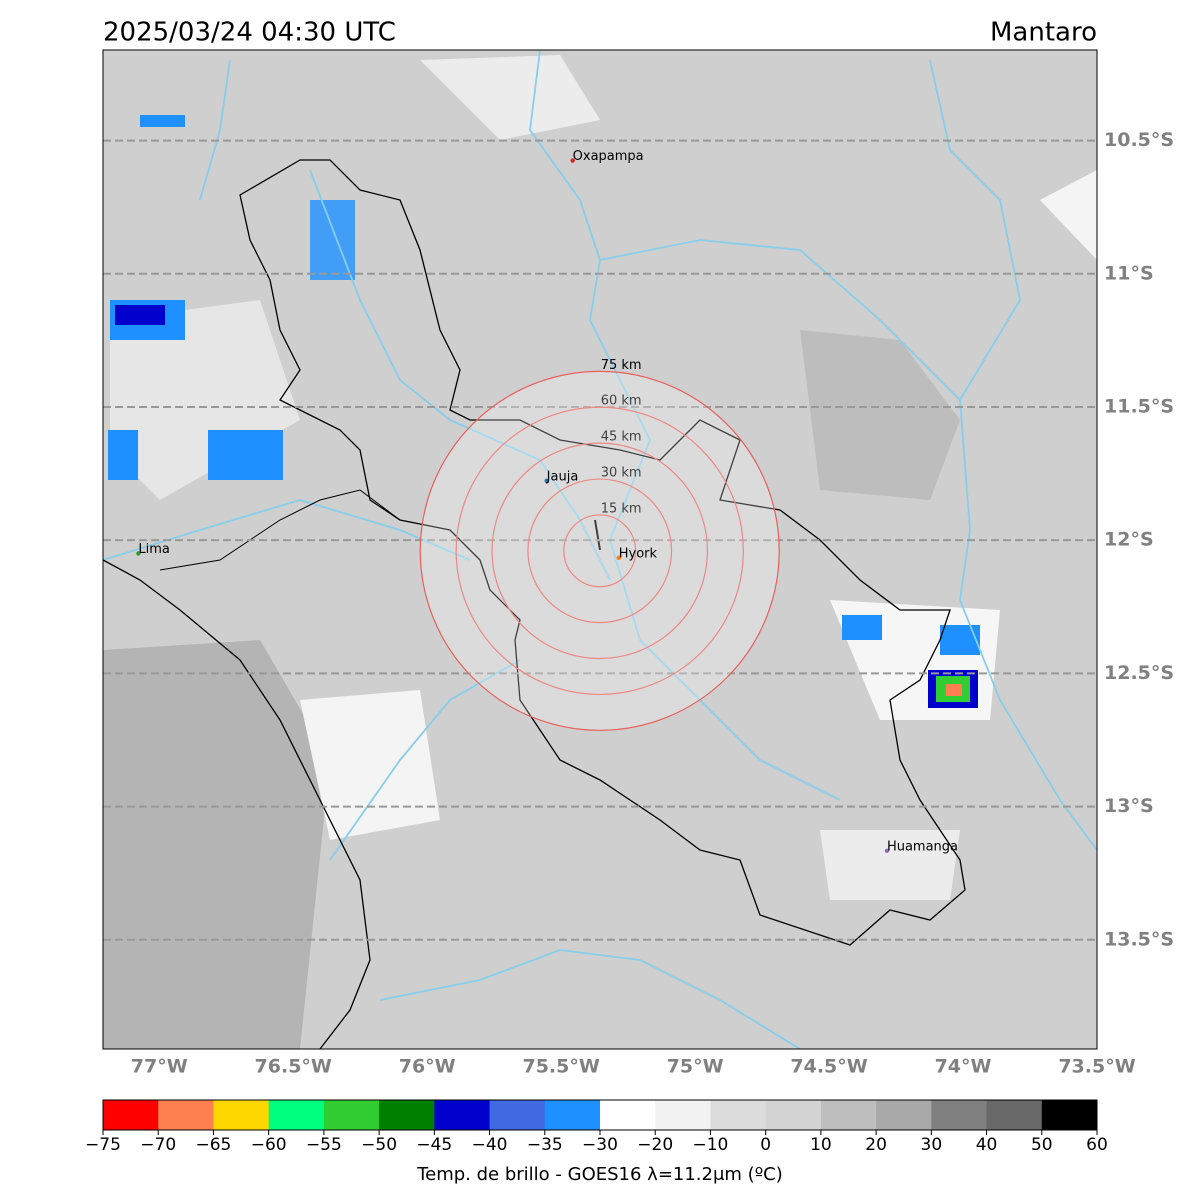  What do you see at coordinates (562, 476) in the screenshot?
I see `city-label: Jauja` at bounding box center [562, 476].